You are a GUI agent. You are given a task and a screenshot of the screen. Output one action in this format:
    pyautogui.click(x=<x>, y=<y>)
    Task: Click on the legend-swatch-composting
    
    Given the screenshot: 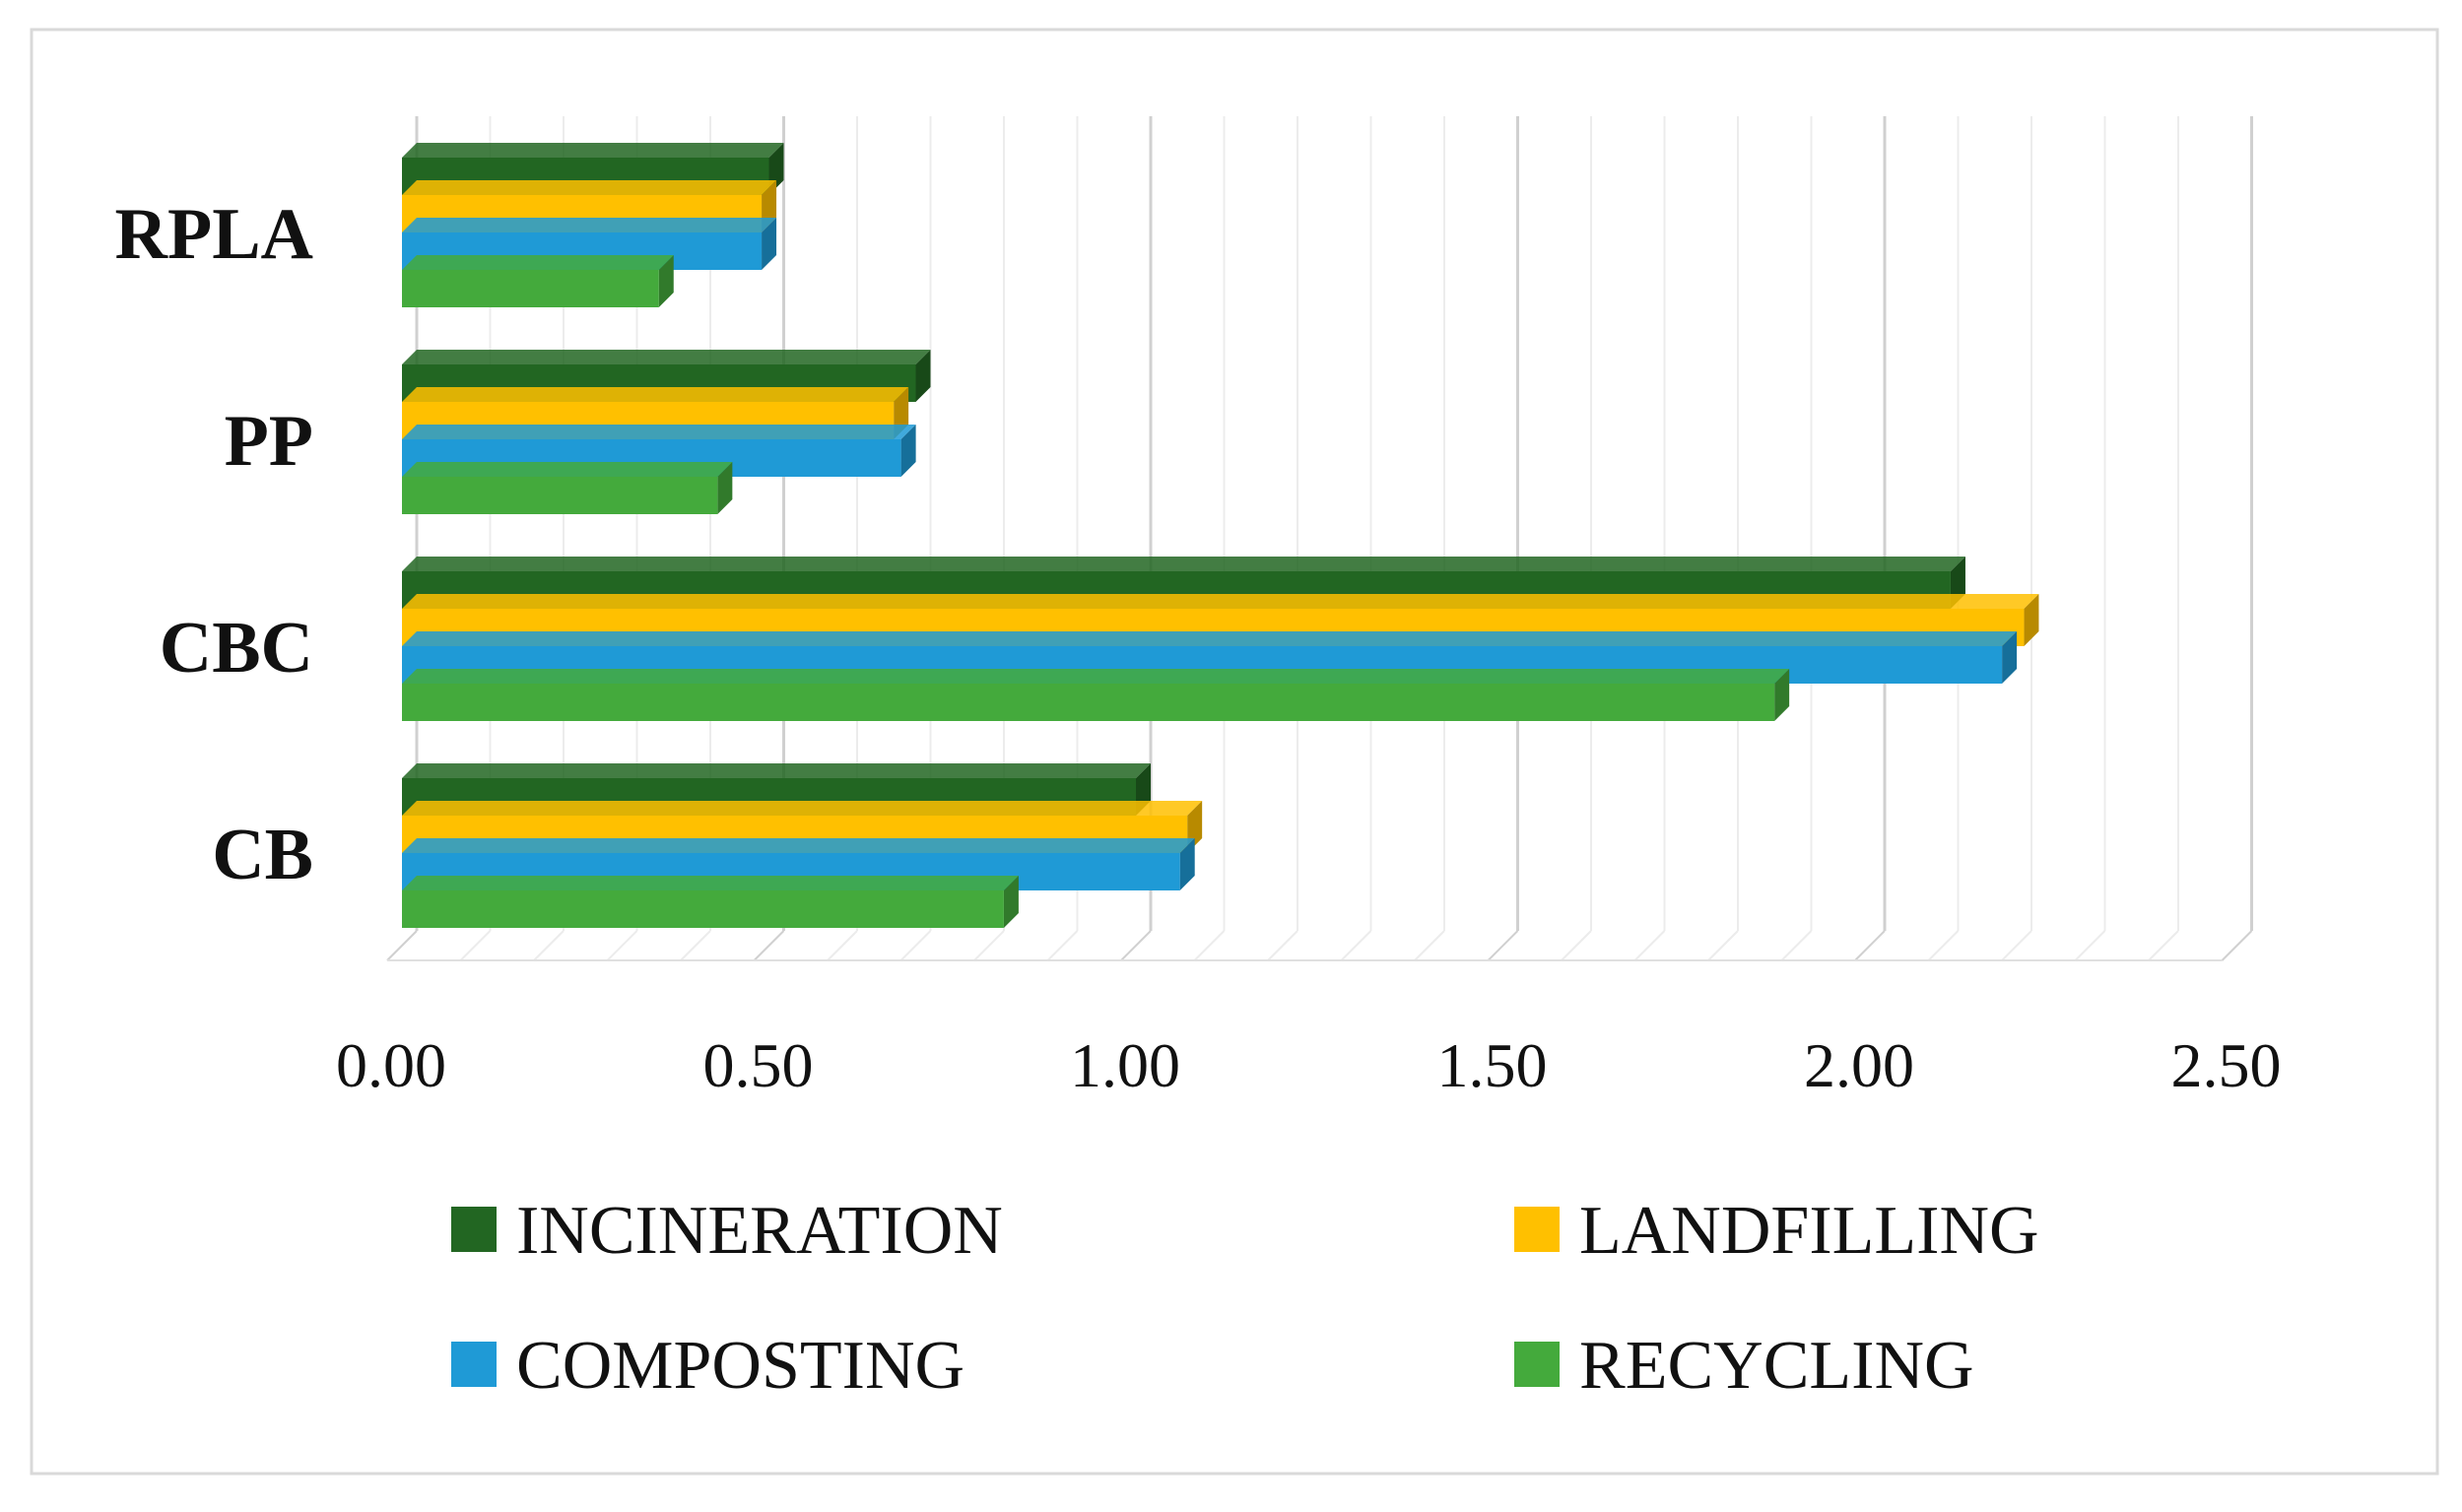 What is the action you would take?
    pyautogui.click(x=474, y=1364)
    